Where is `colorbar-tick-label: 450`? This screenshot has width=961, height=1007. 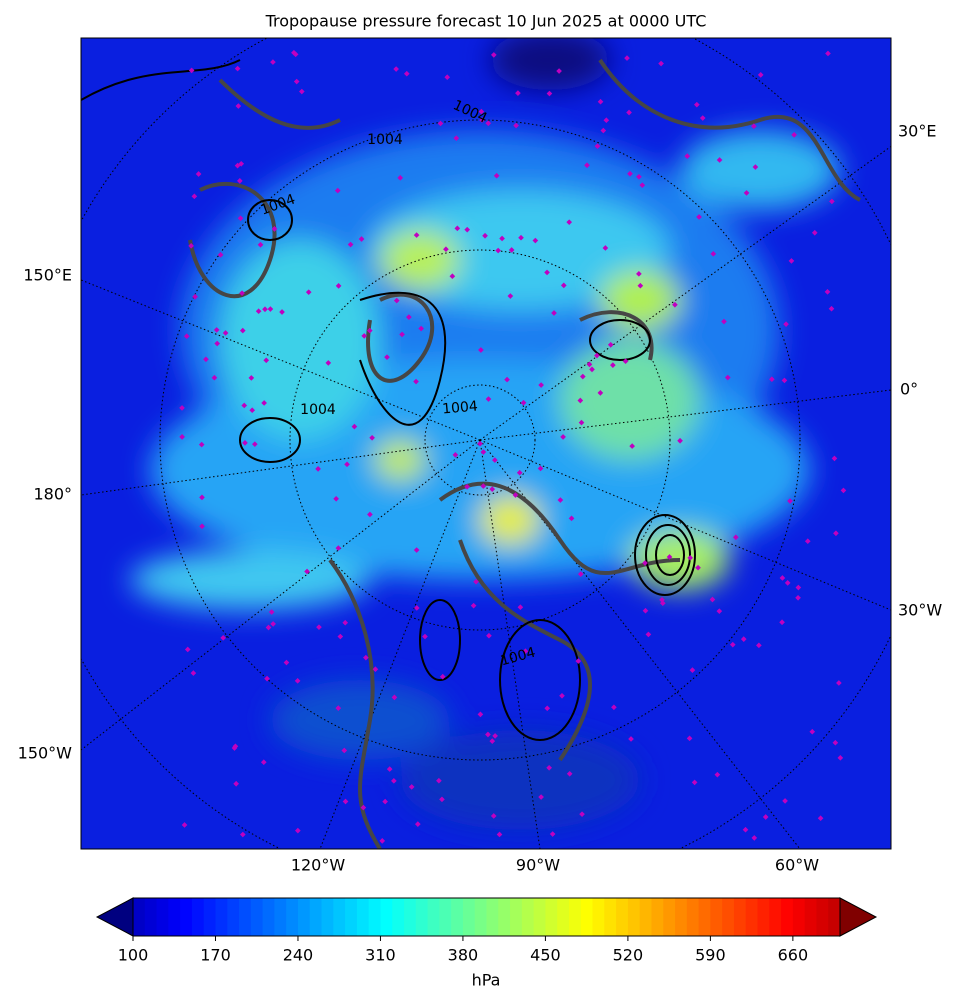 colorbar-tick-label: 450 is located at coordinates (545, 955).